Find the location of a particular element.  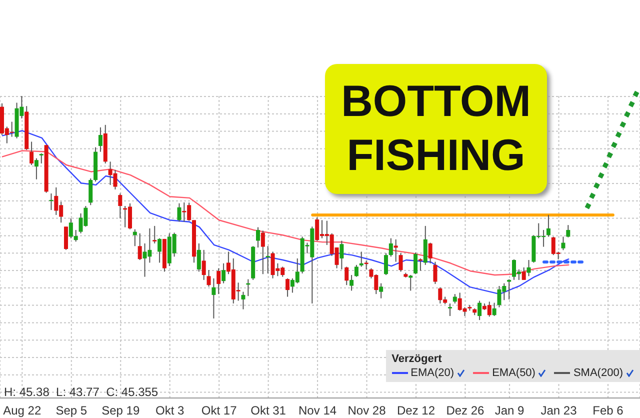

x-tick-label: Jan 9 is located at coordinates (509, 411).